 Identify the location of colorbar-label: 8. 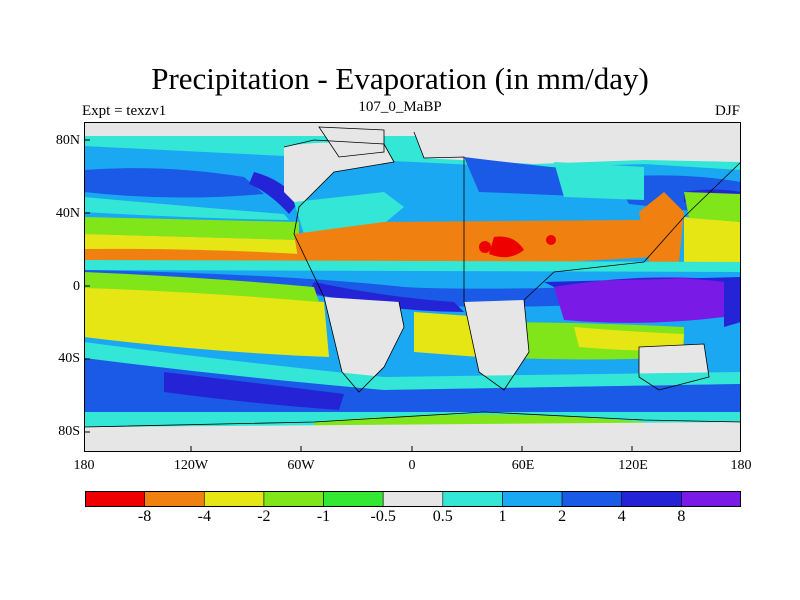
(681, 516).